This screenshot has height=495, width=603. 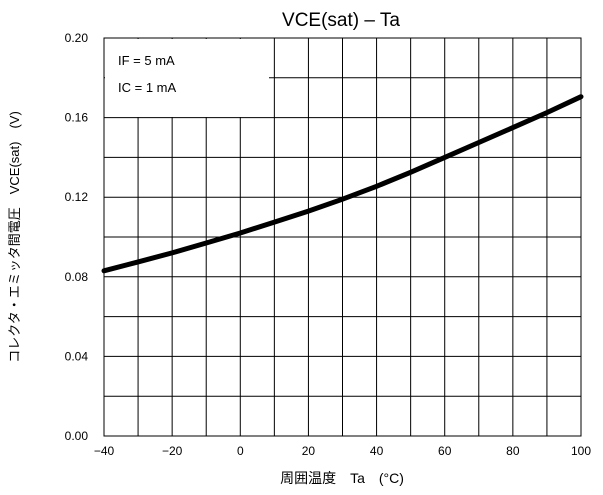 I want to click on y-tick-label: 0.04, so click(x=77, y=356).